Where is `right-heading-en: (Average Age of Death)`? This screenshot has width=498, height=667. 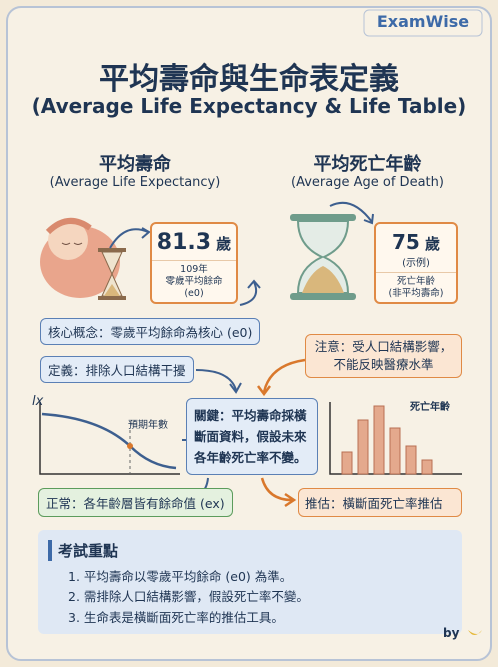
right-heading-en: (Average Age of Death) is located at coordinates (367, 182).